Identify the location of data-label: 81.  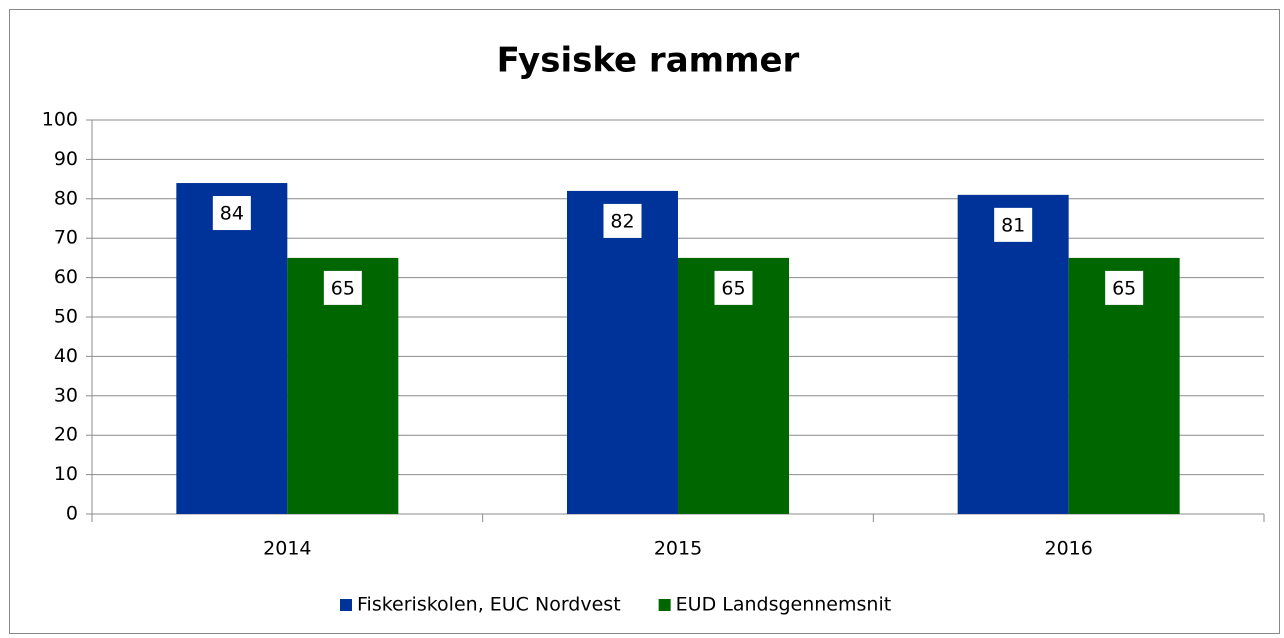
(1013, 225).